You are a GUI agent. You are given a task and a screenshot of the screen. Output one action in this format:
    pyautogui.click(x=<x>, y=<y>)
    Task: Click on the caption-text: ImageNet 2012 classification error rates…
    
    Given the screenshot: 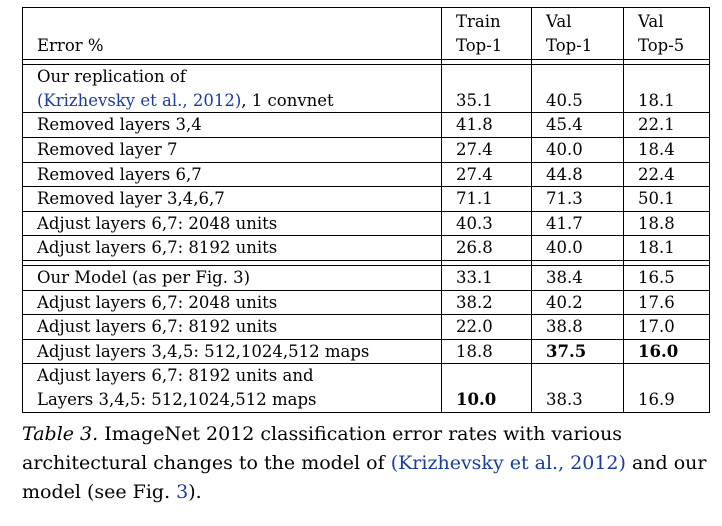 What is the action you would take?
    pyautogui.click(x=322, y=448)
    